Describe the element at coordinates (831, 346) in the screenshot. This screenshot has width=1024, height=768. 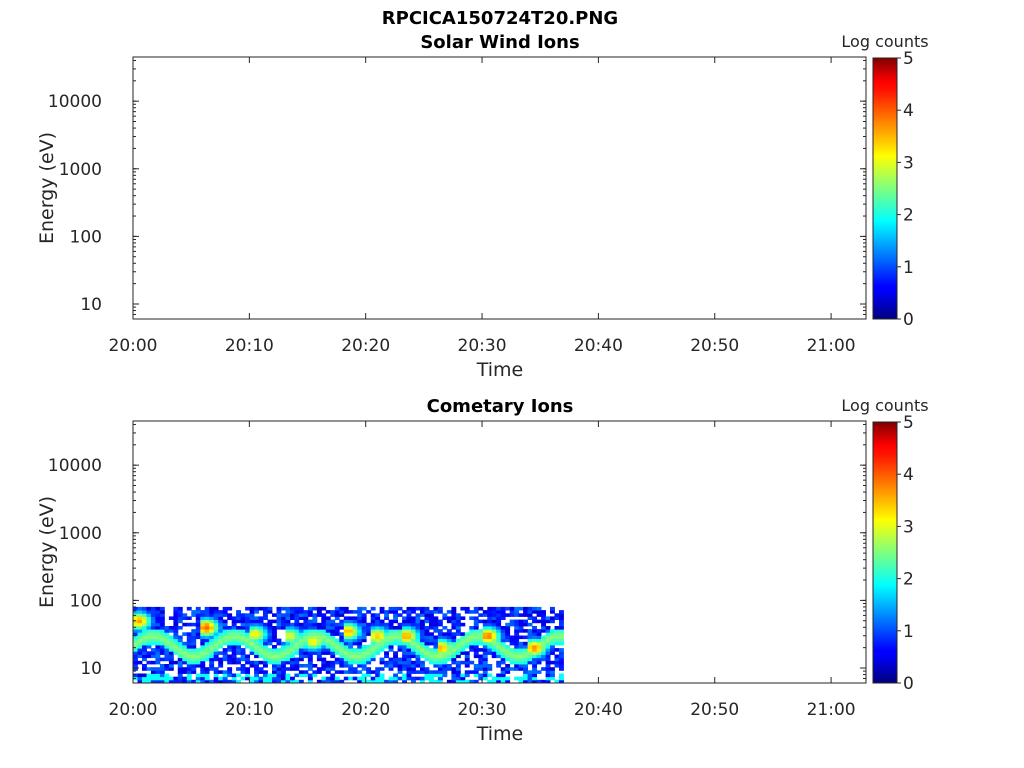
I see `x-tick-label: 21:00` at that location.